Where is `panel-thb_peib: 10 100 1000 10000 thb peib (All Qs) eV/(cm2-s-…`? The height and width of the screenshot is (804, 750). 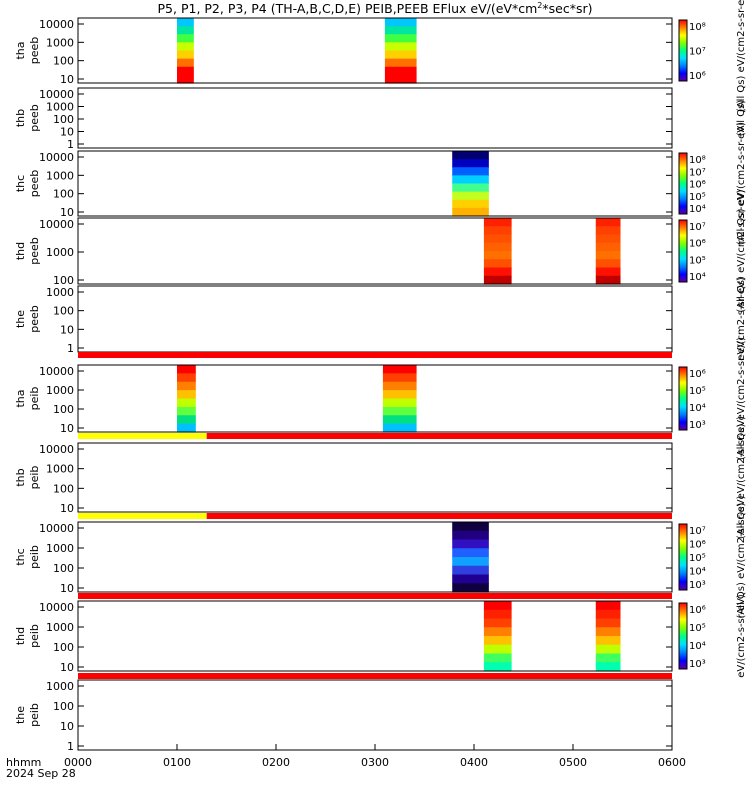 panel-thb_peib: 10 100 1000 10000 thb peib (All Qs) eV/(cm2-s-… is located at coordinates (380, 477).